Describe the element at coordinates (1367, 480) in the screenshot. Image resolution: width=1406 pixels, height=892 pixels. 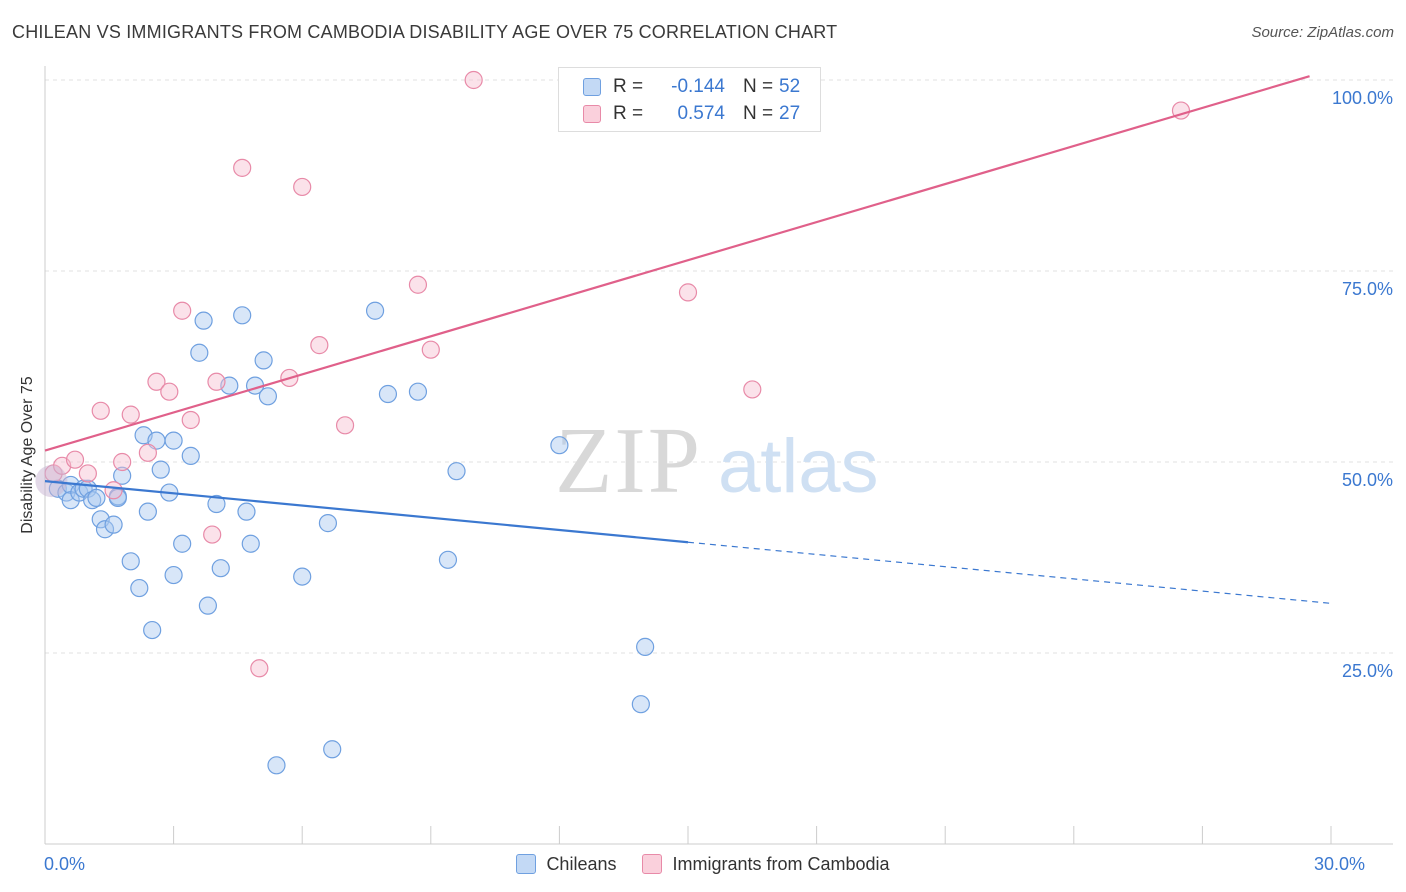
I see `y-tick-label: 50.0%` at that location.